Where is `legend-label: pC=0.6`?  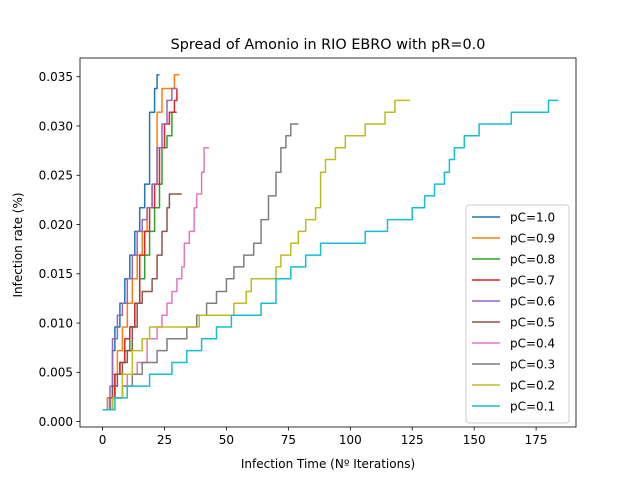 legend-label: pC=0.6 is located at coordinates (532, 301).